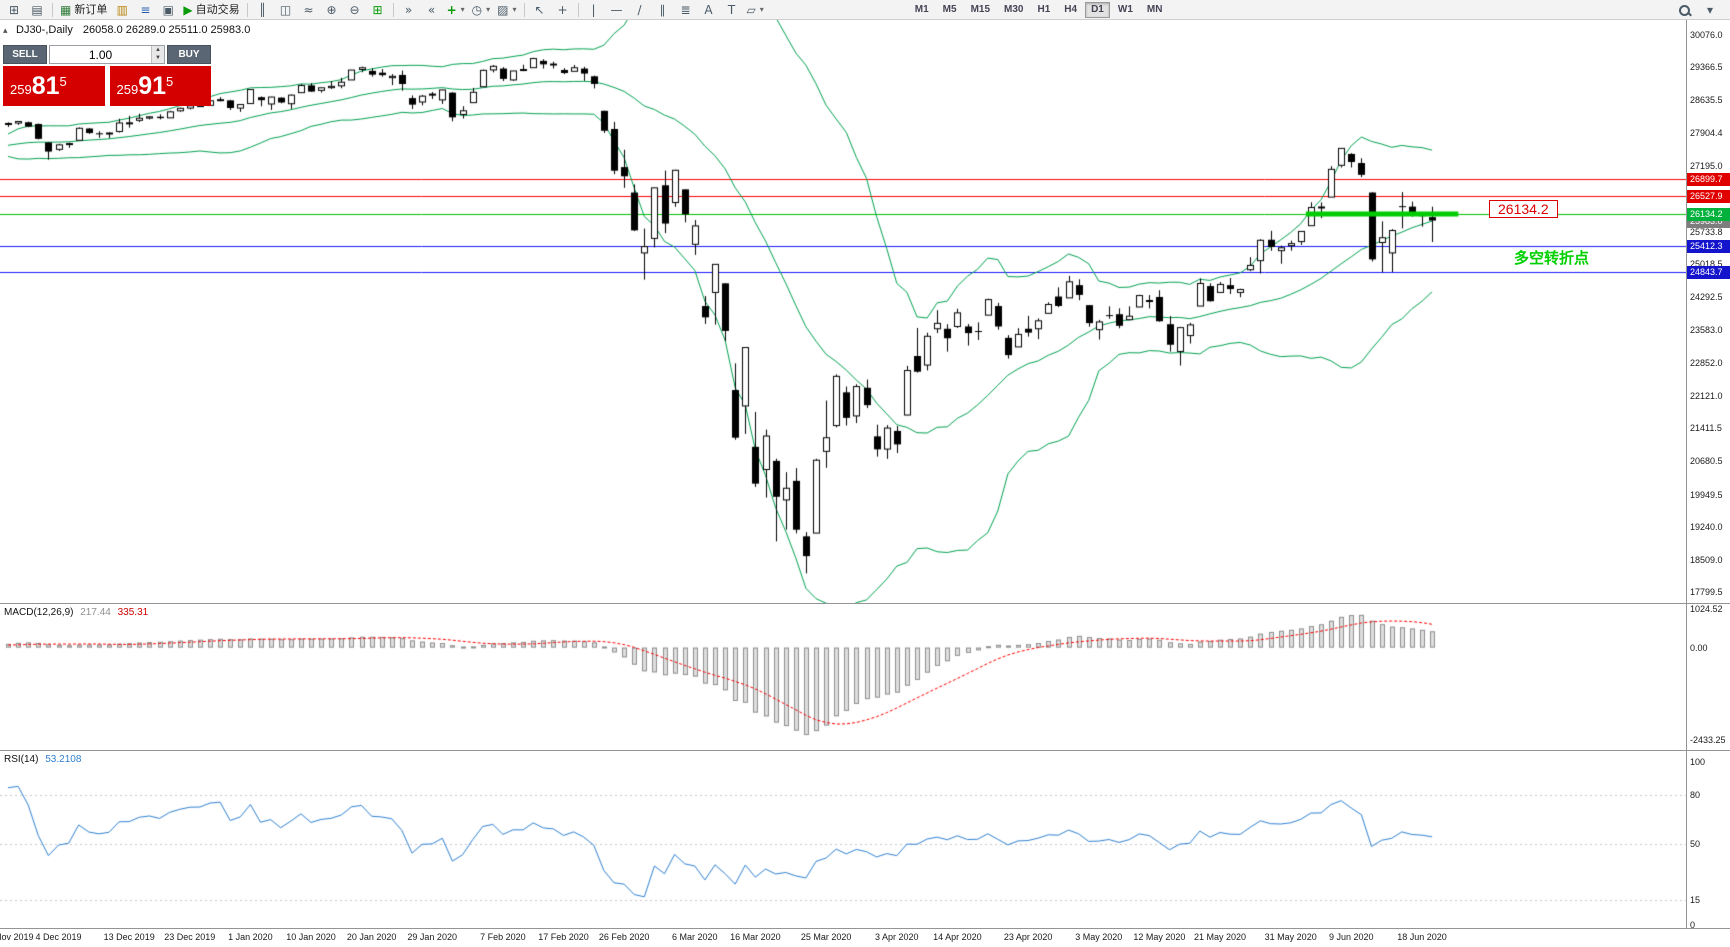  Describe the element at coordinates (1552, 258) in the screenshot. I see `turning-point-annotation: 多空转折点` at that location.